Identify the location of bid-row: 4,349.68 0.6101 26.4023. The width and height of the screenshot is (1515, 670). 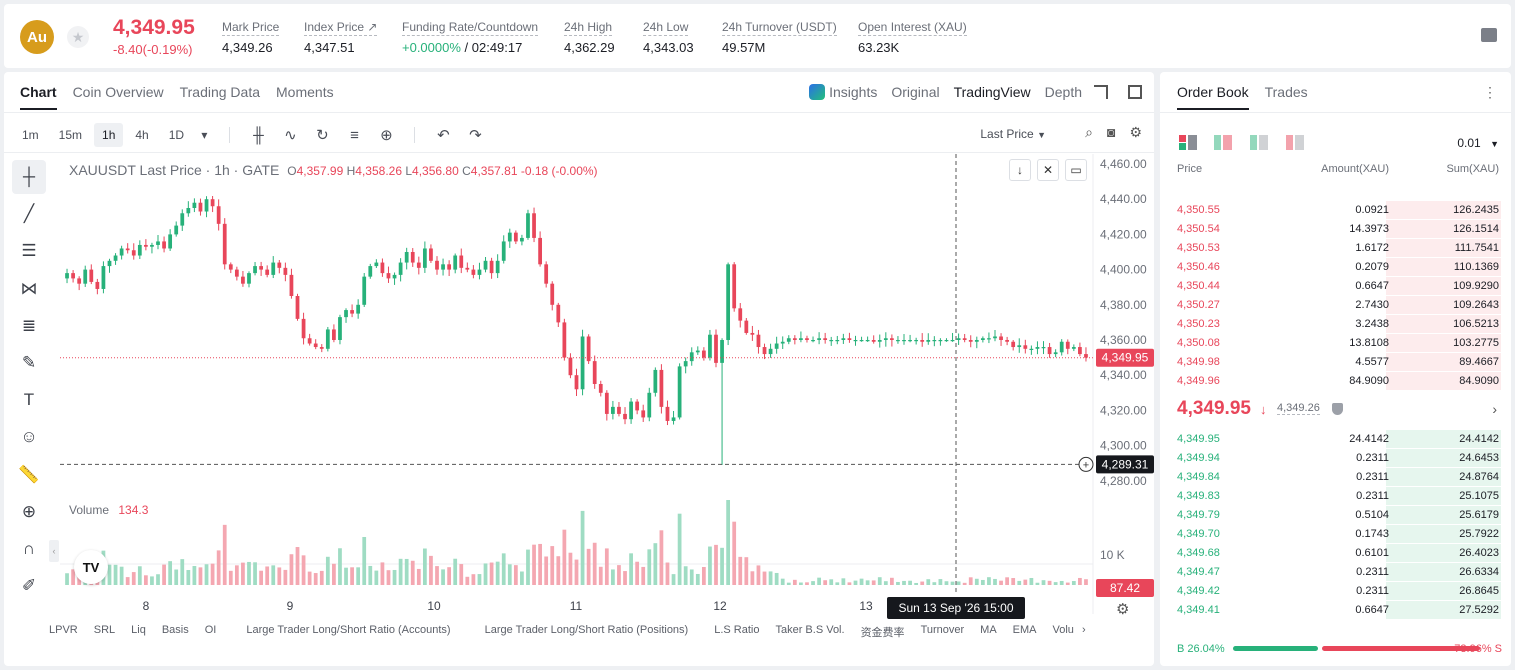
(1335, 553).